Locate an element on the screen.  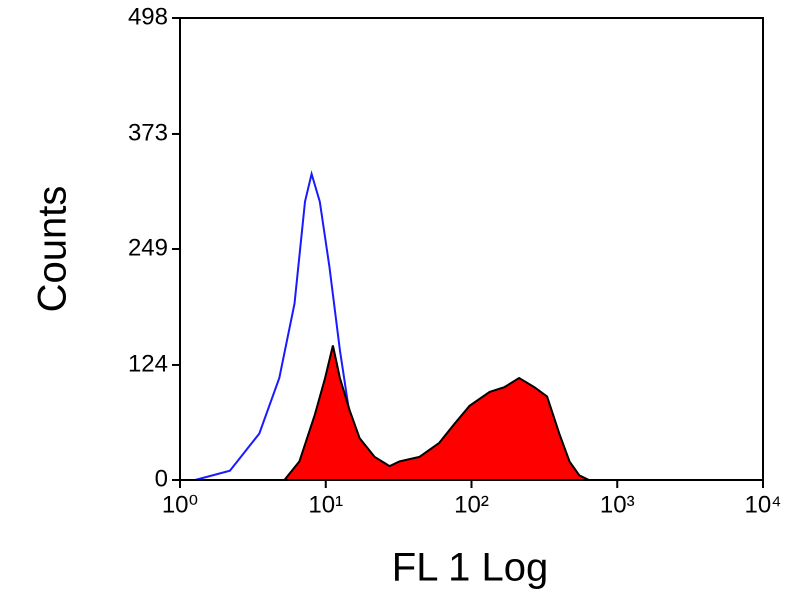
x-axis-label: FL 1 Log is located at coordinates (470, 568).